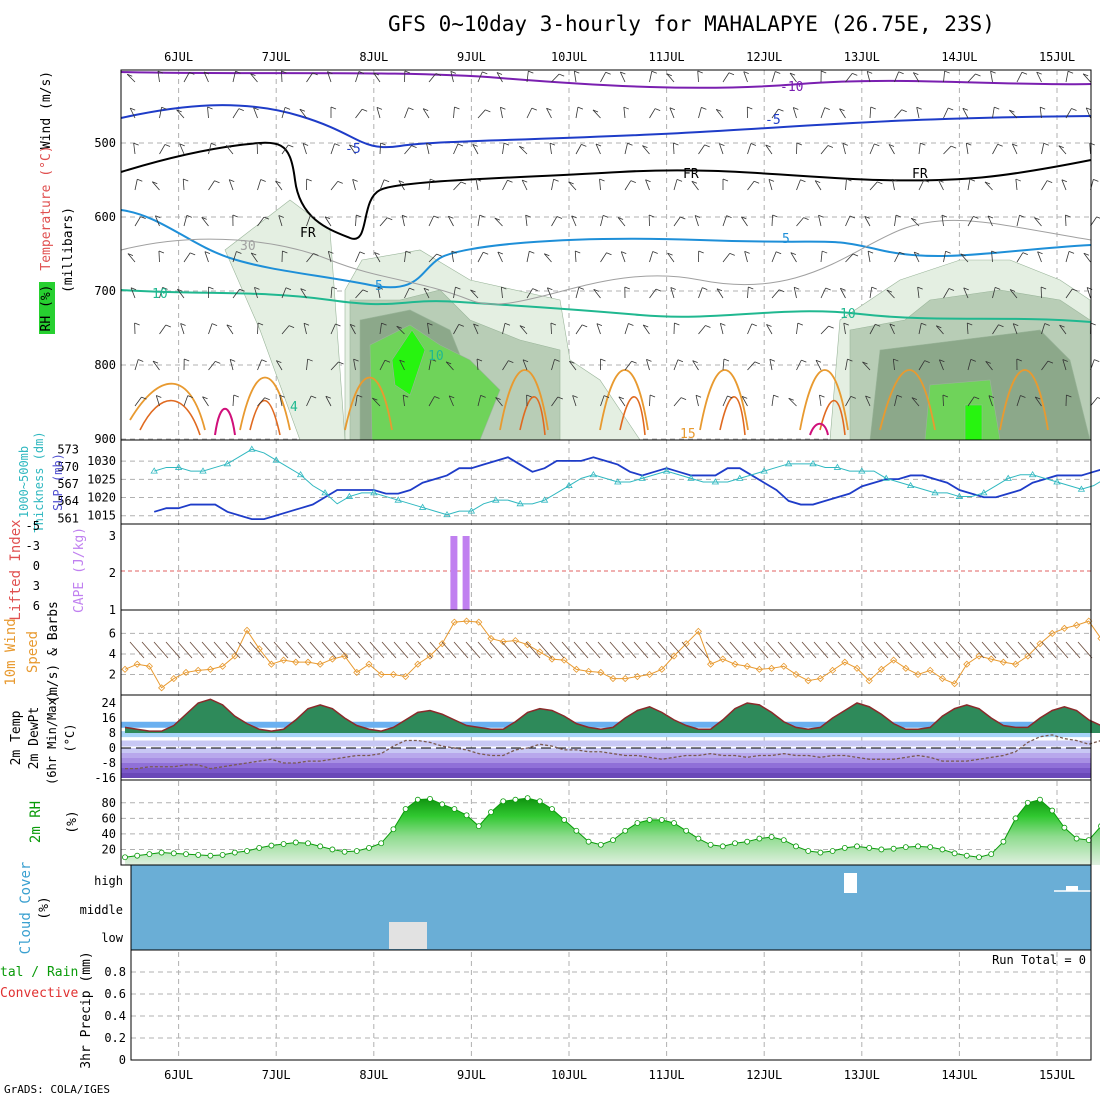 This screenshot has width=1100, height=1100. Describe the element at coordinates (79, 570) in the screenshot. I see `cape-axis-label: CAPE (J/kg)` at that location.